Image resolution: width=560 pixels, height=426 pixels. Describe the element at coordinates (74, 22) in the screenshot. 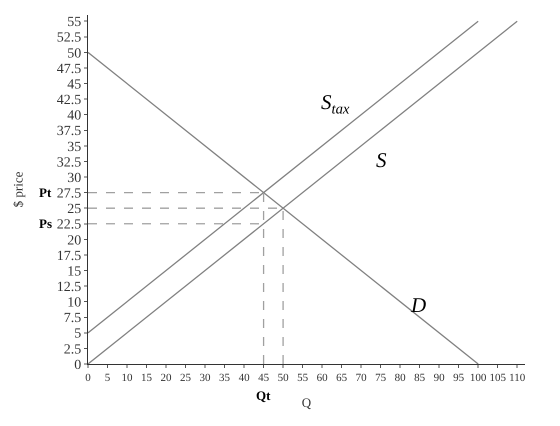

I see `y-tick-label: 55` at that location.